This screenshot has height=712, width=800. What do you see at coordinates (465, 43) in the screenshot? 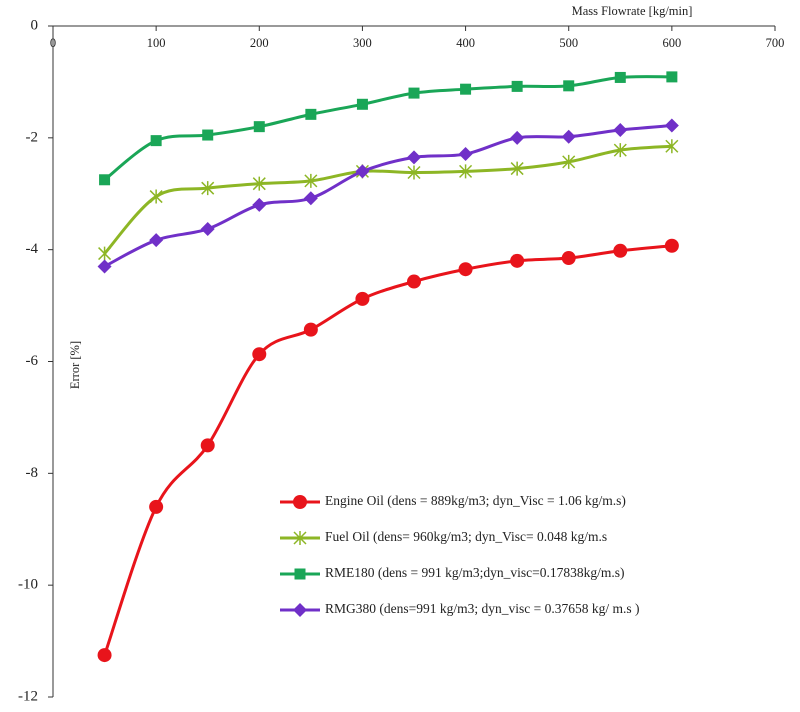
I see `x-tick-label: 400` at bounding box center [465, 43].